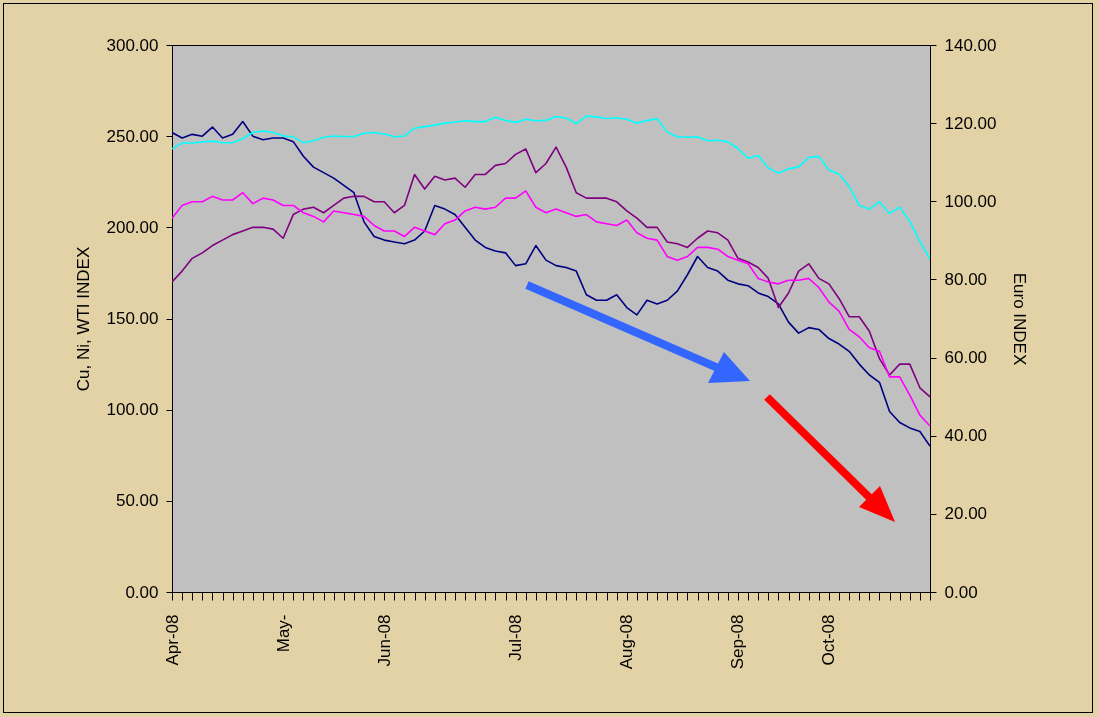 The height and width of the screenshot is (717, 1098). Describe the element at coordinates (829, 640) in the screenshot. I see `x-tick-label: Oct-08` at that location.